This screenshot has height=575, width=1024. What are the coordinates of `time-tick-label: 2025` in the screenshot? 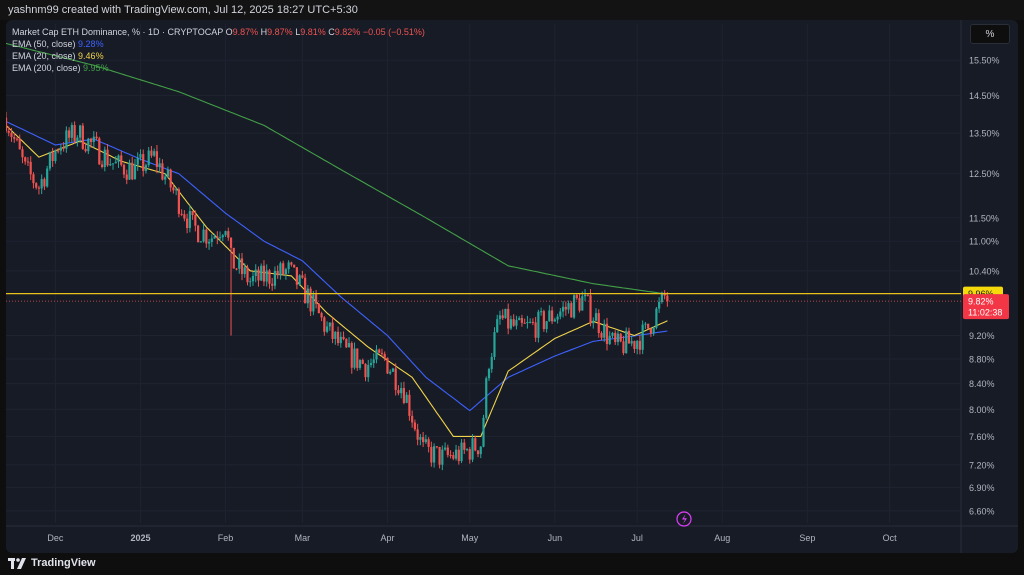 It's located at (140, 538).